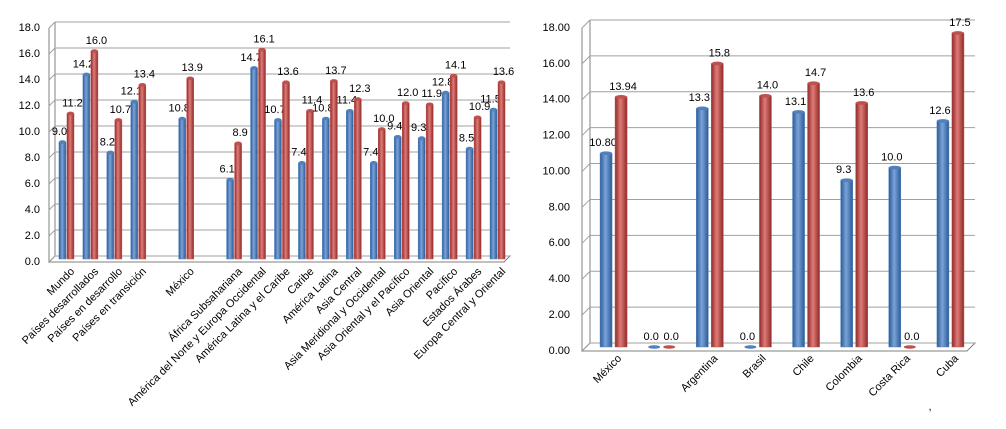 This screenshot has width=1006, height=429. Describe the element at coordinates (32, 184) in the screenshot. I see `y-tick-label: 6.0` at that location.